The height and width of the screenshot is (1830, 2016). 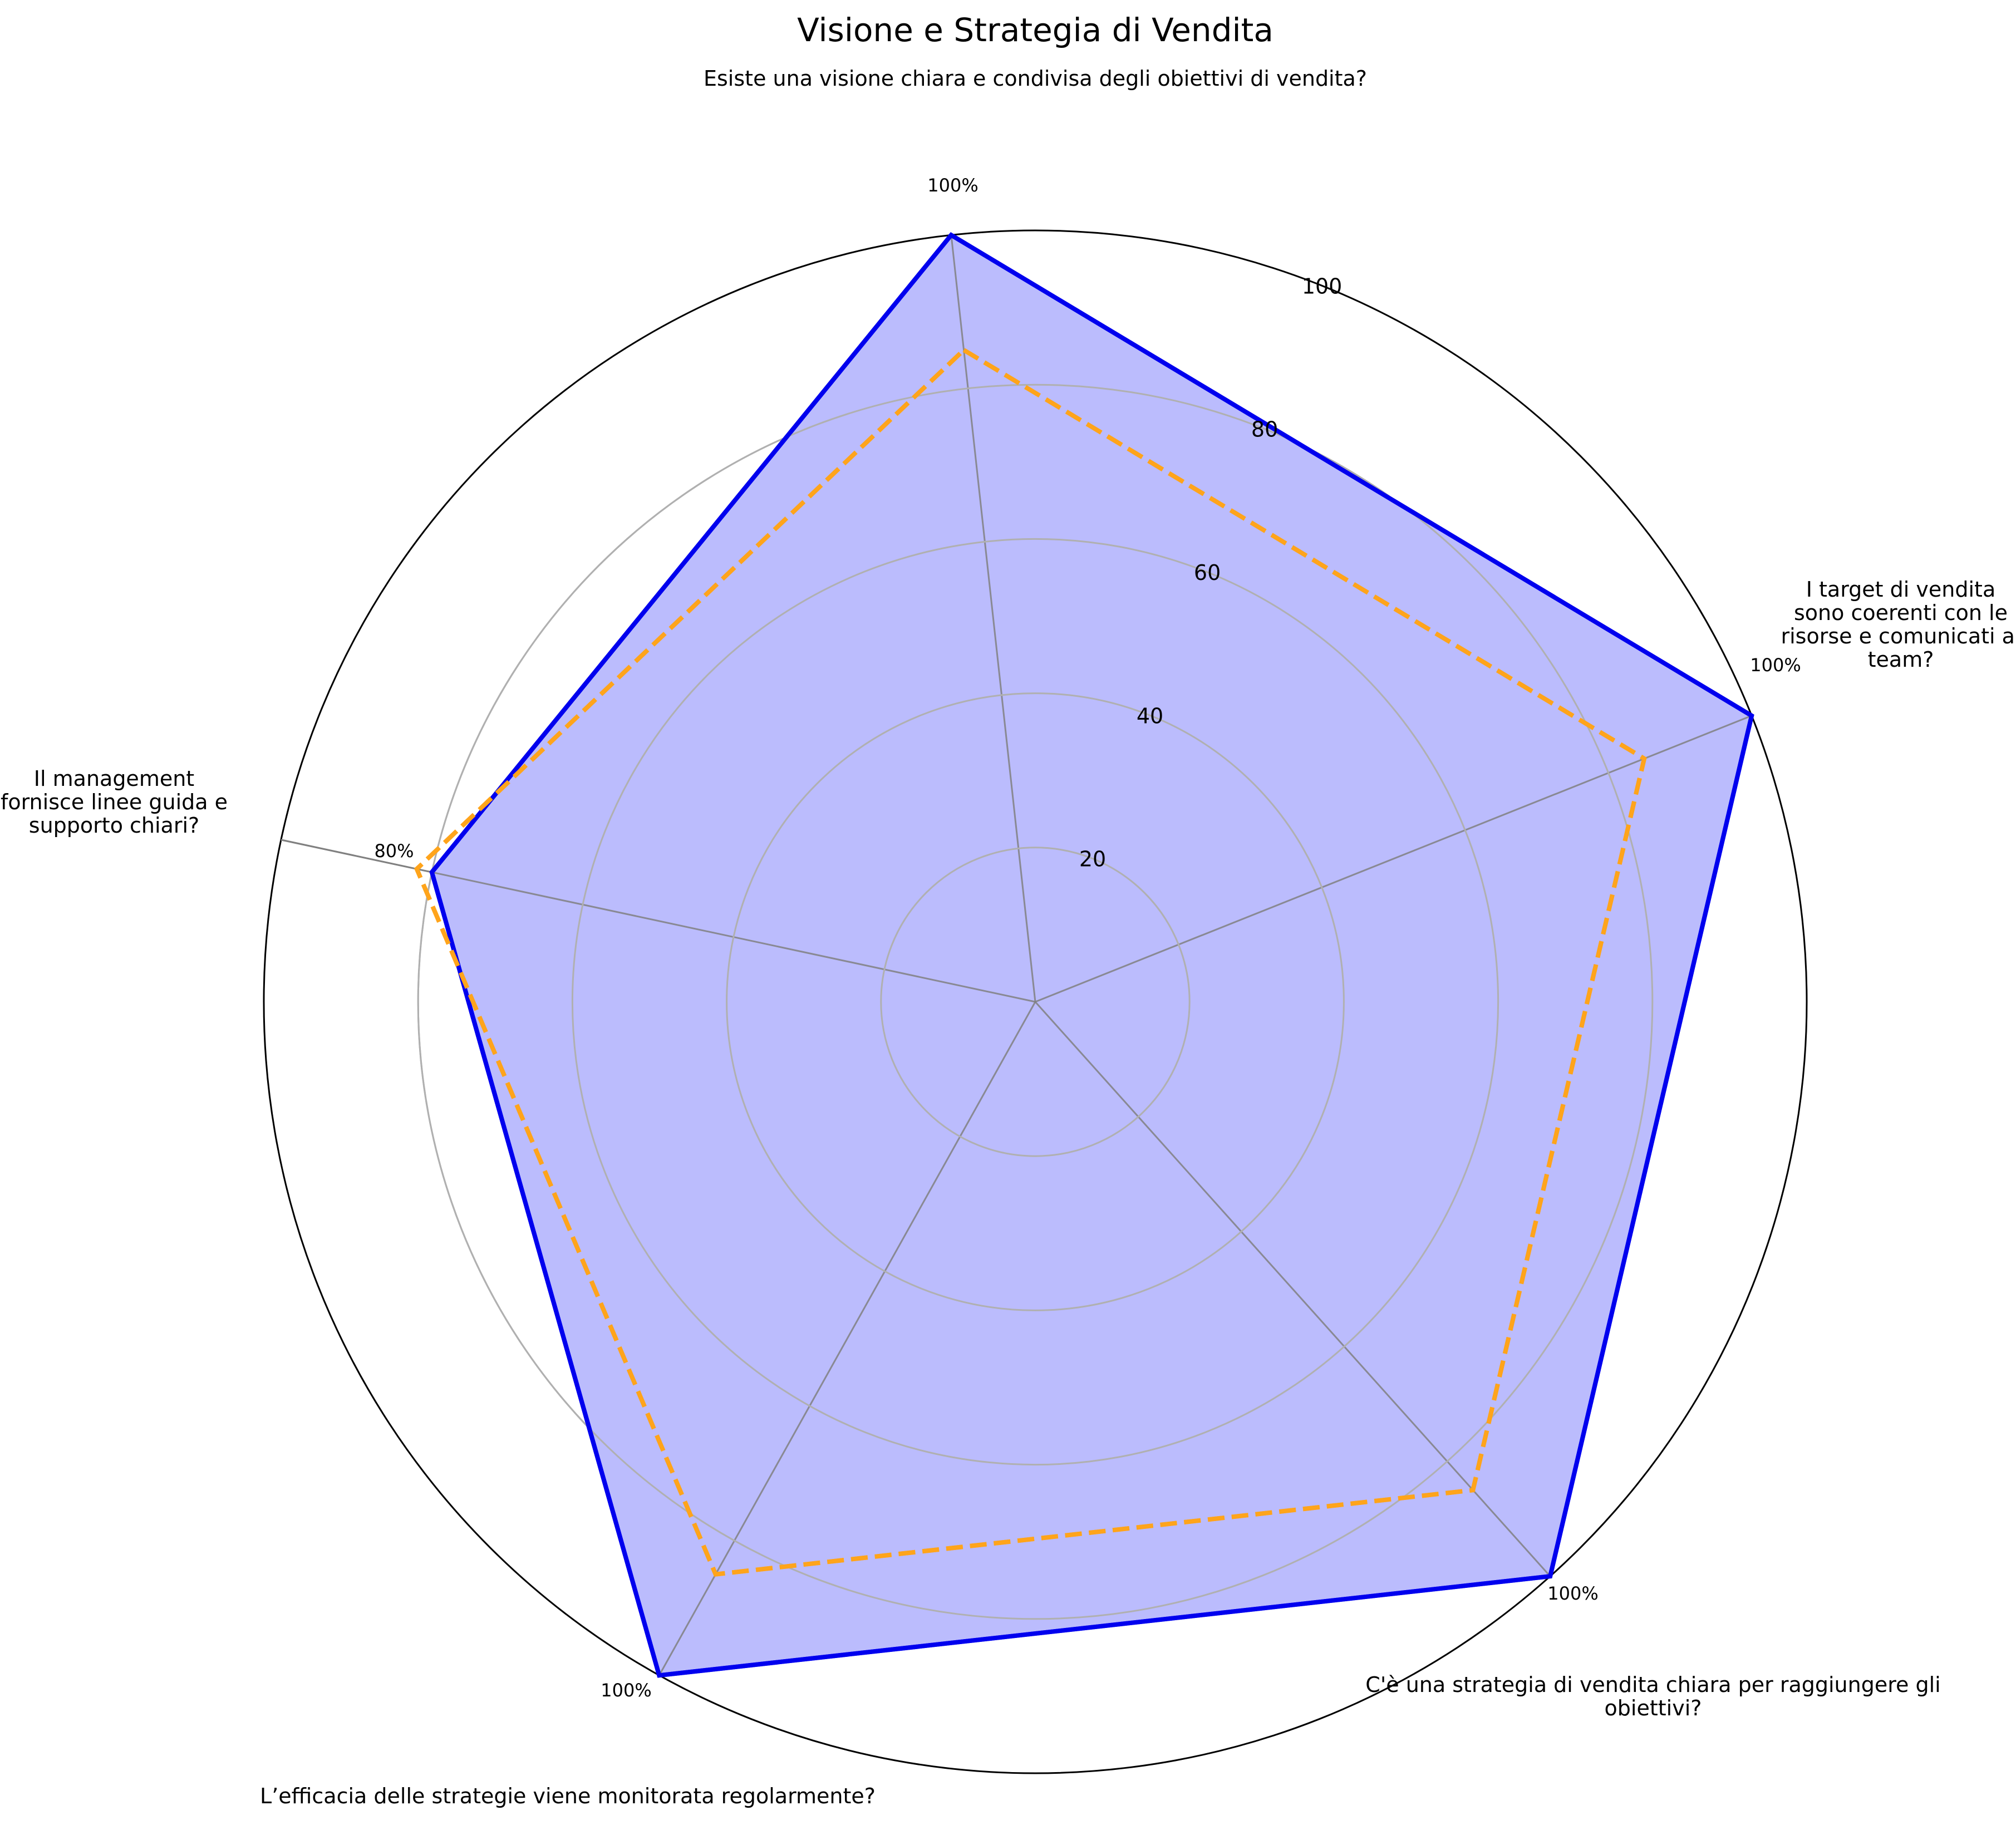 What do you see at coordinates (1775, 665) in the screenshot?
I see `point-label-2: 100%` at bounding box center [1775, 665].